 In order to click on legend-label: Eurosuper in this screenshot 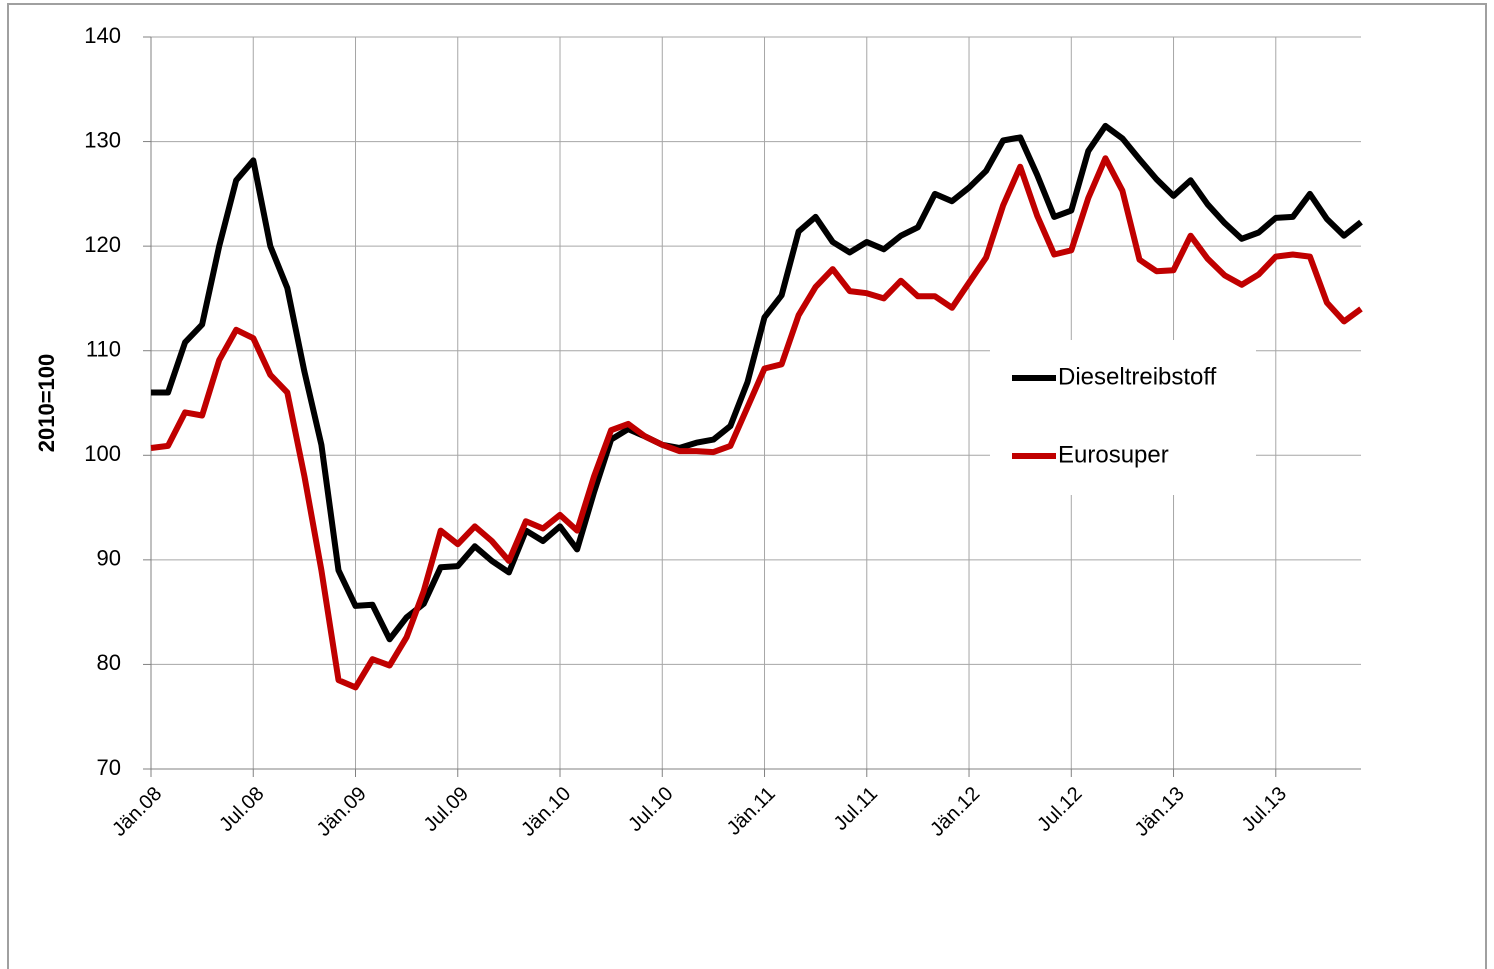, I will do `click(1113, 454)`.